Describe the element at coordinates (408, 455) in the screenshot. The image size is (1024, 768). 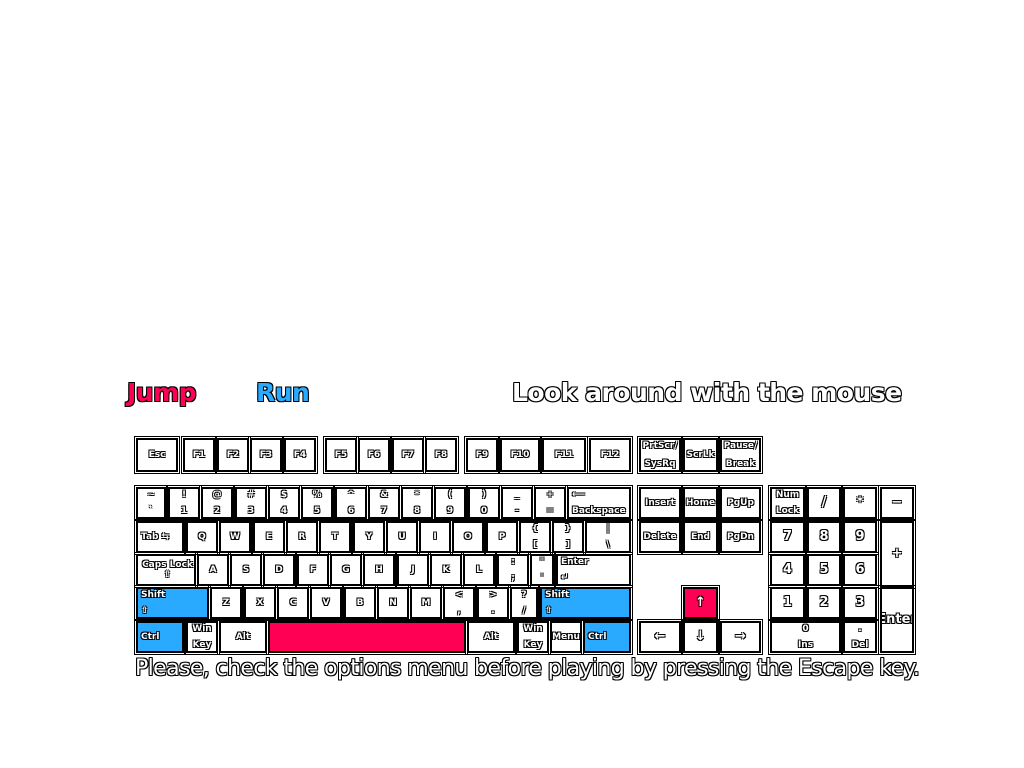
I see `key-f7-label: F7` at that location.